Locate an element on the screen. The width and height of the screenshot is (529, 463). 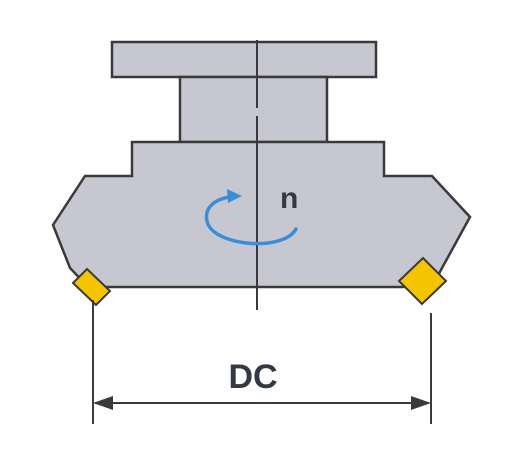
left-insert is located at coordinates (91, 287).